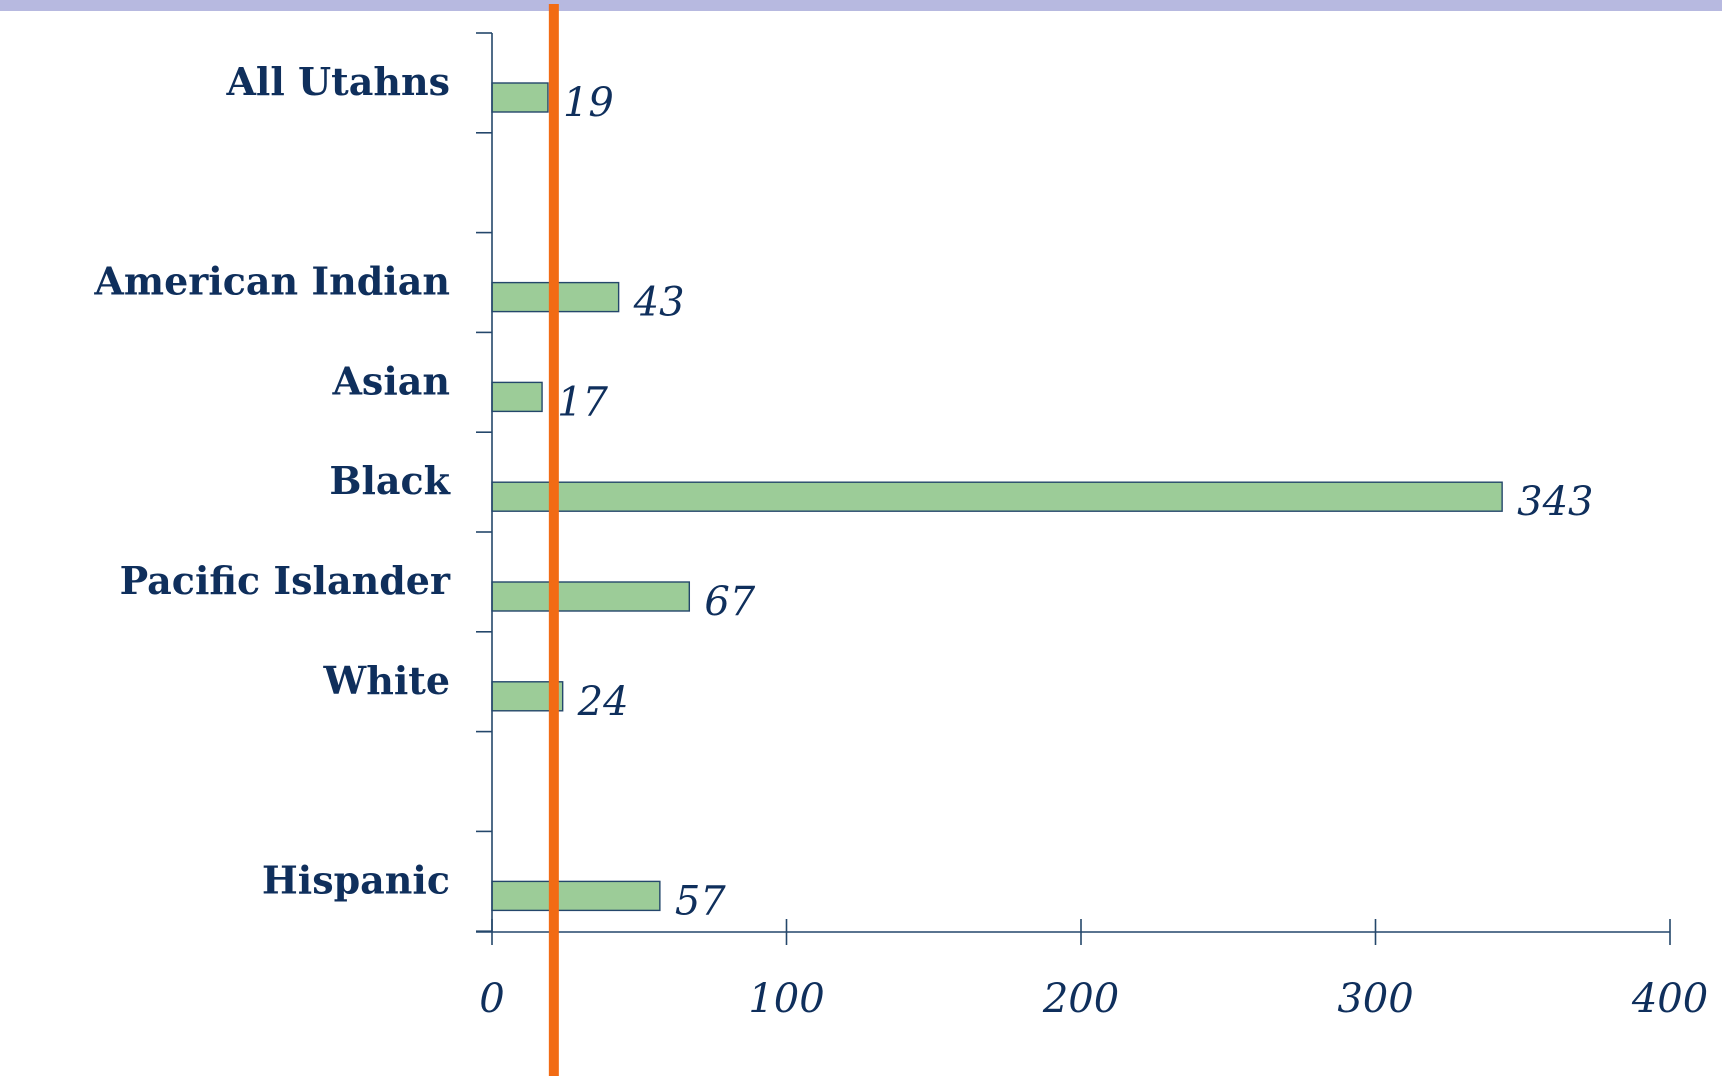 This screenshot has width=1722, height=1076. Describe the element at coordinates (356, 879) in the screenshot. I see `category-label: Hispanic` at that location.